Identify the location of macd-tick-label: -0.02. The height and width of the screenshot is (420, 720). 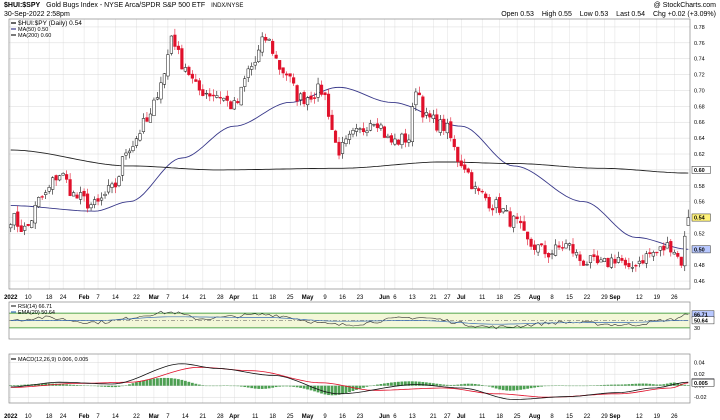
(700, 398).